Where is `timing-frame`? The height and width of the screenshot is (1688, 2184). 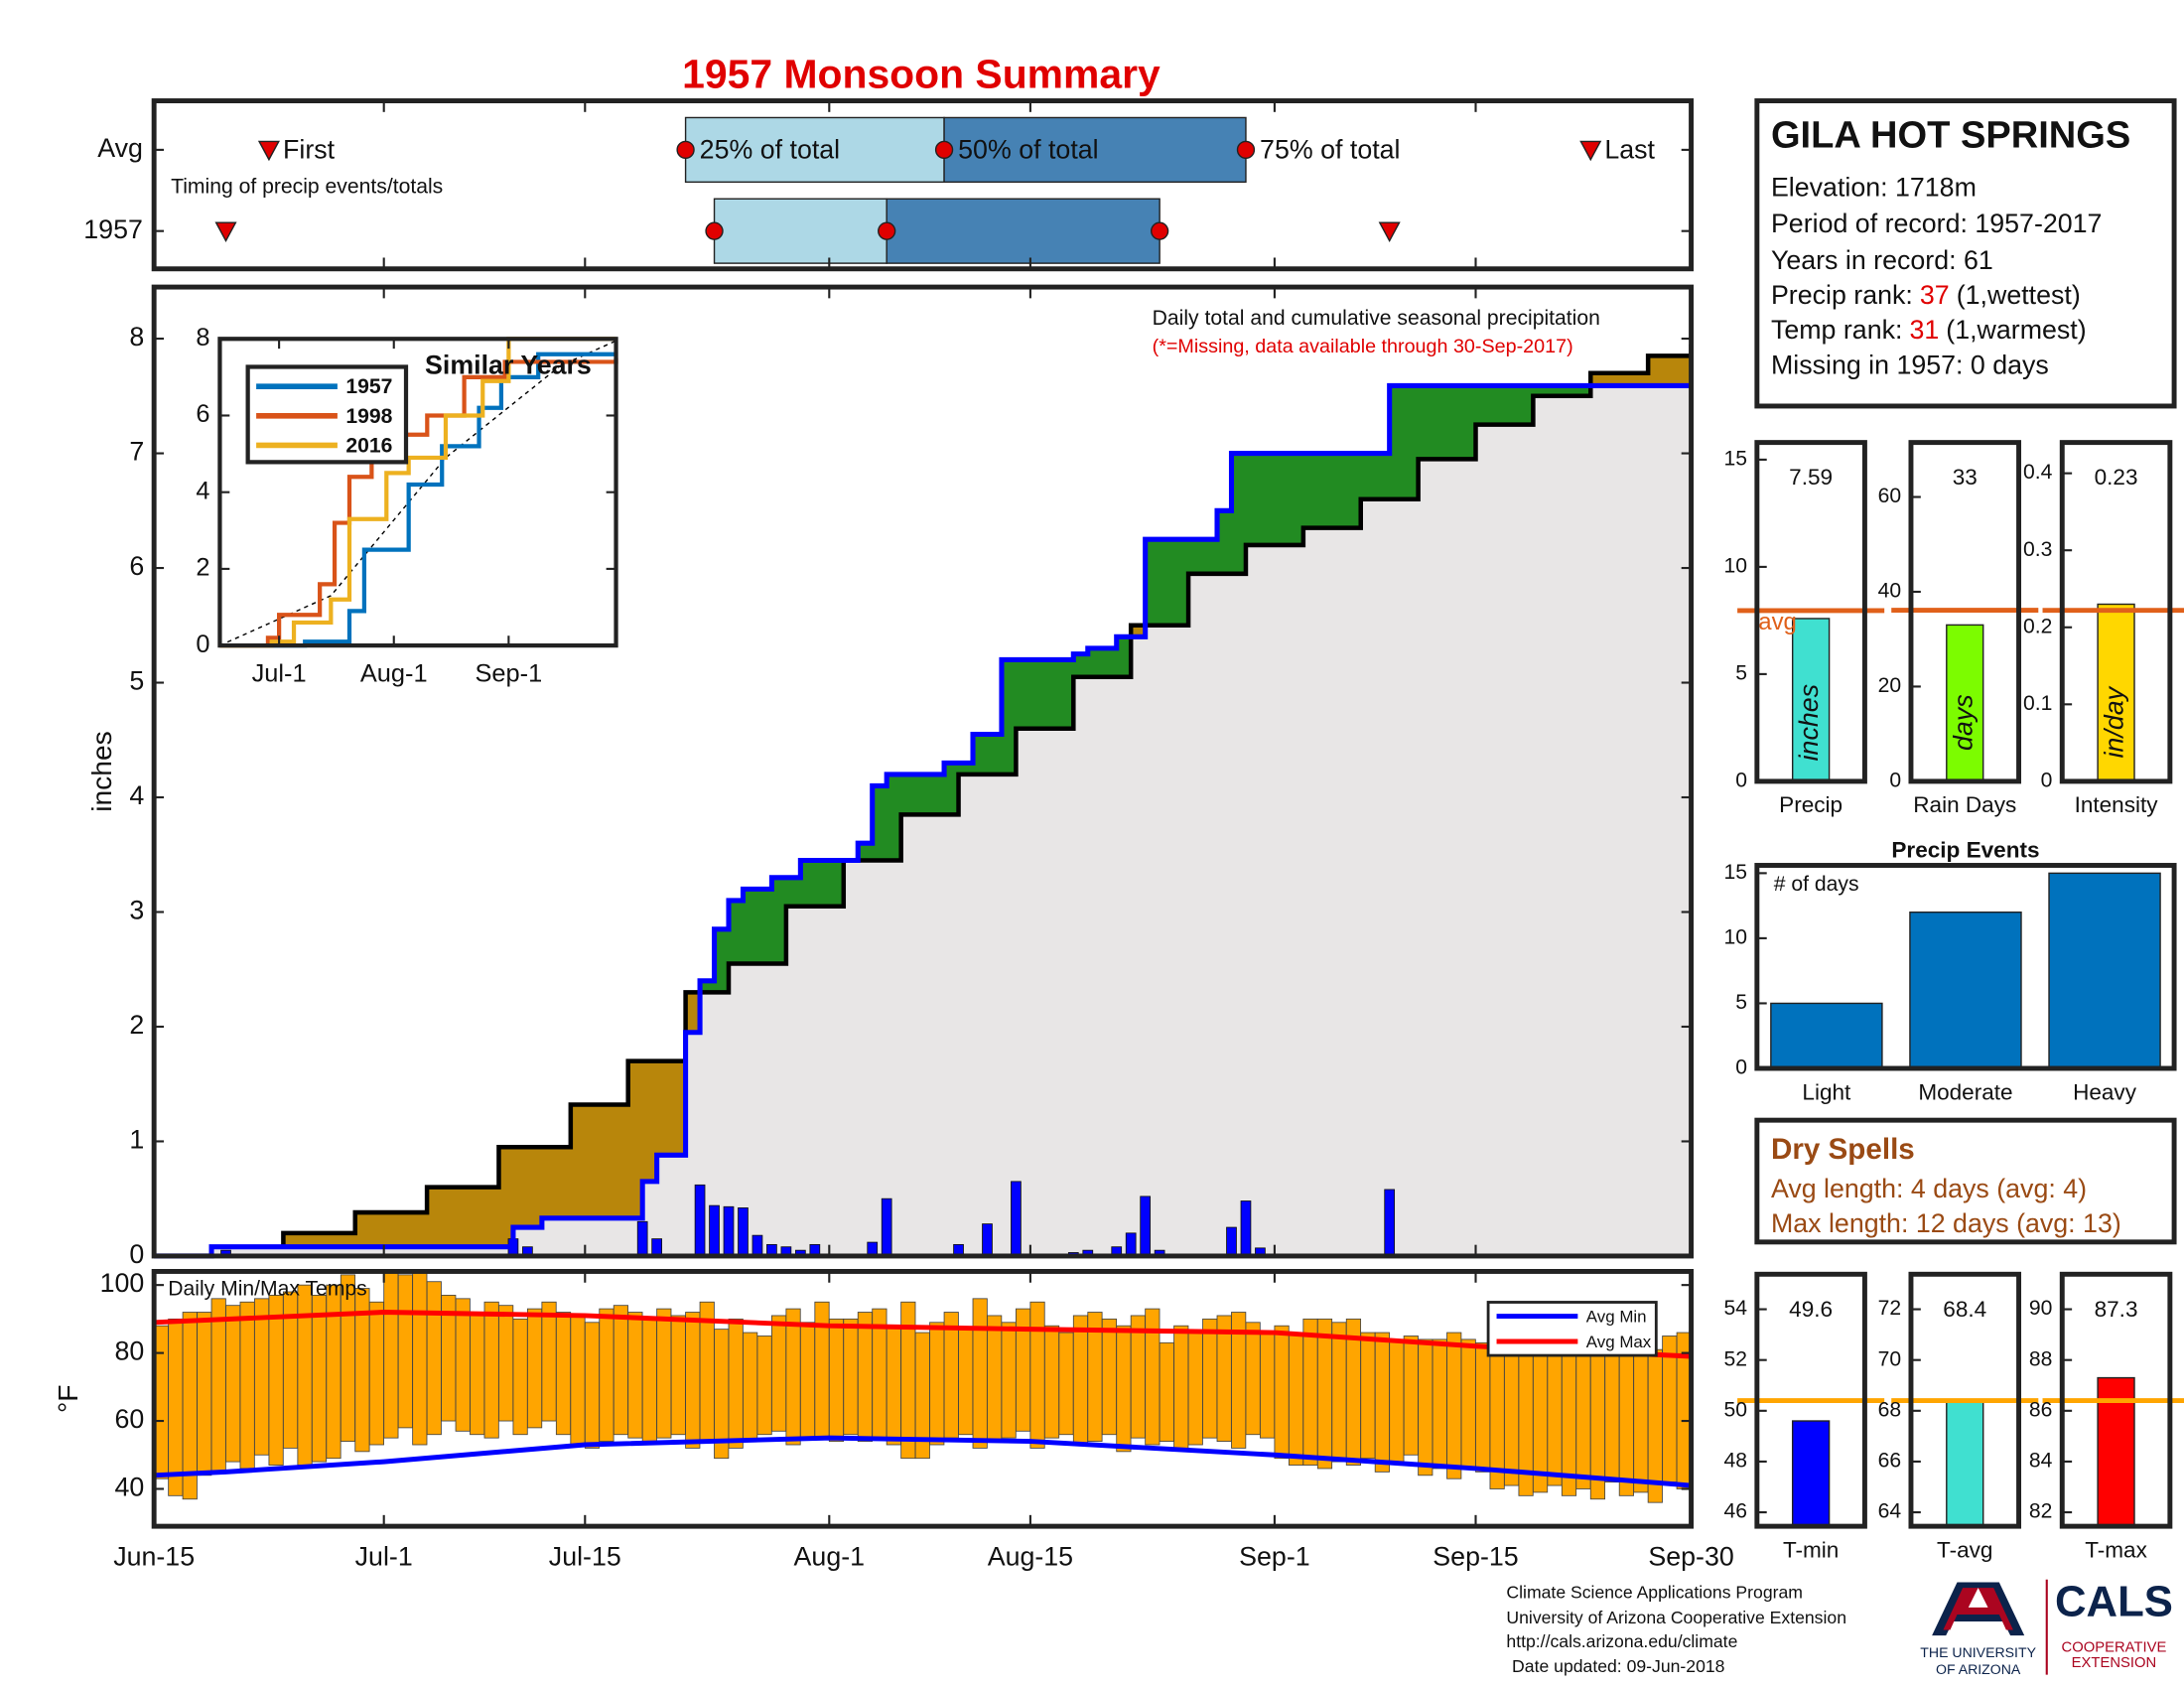
timing-frame is located at coordinates (923, 185).